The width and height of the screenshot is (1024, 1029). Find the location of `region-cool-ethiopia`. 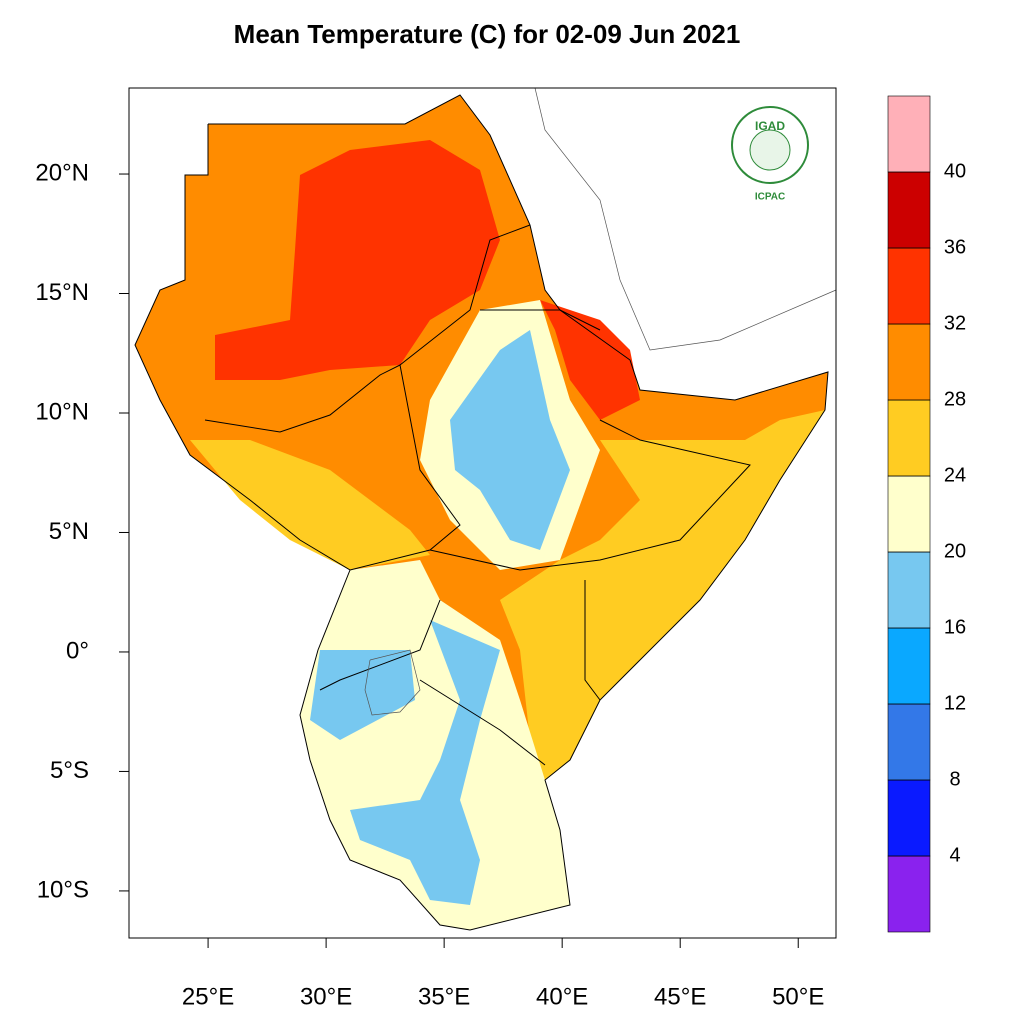

region-cool-ethiopia is located at coordinates (510, 440).